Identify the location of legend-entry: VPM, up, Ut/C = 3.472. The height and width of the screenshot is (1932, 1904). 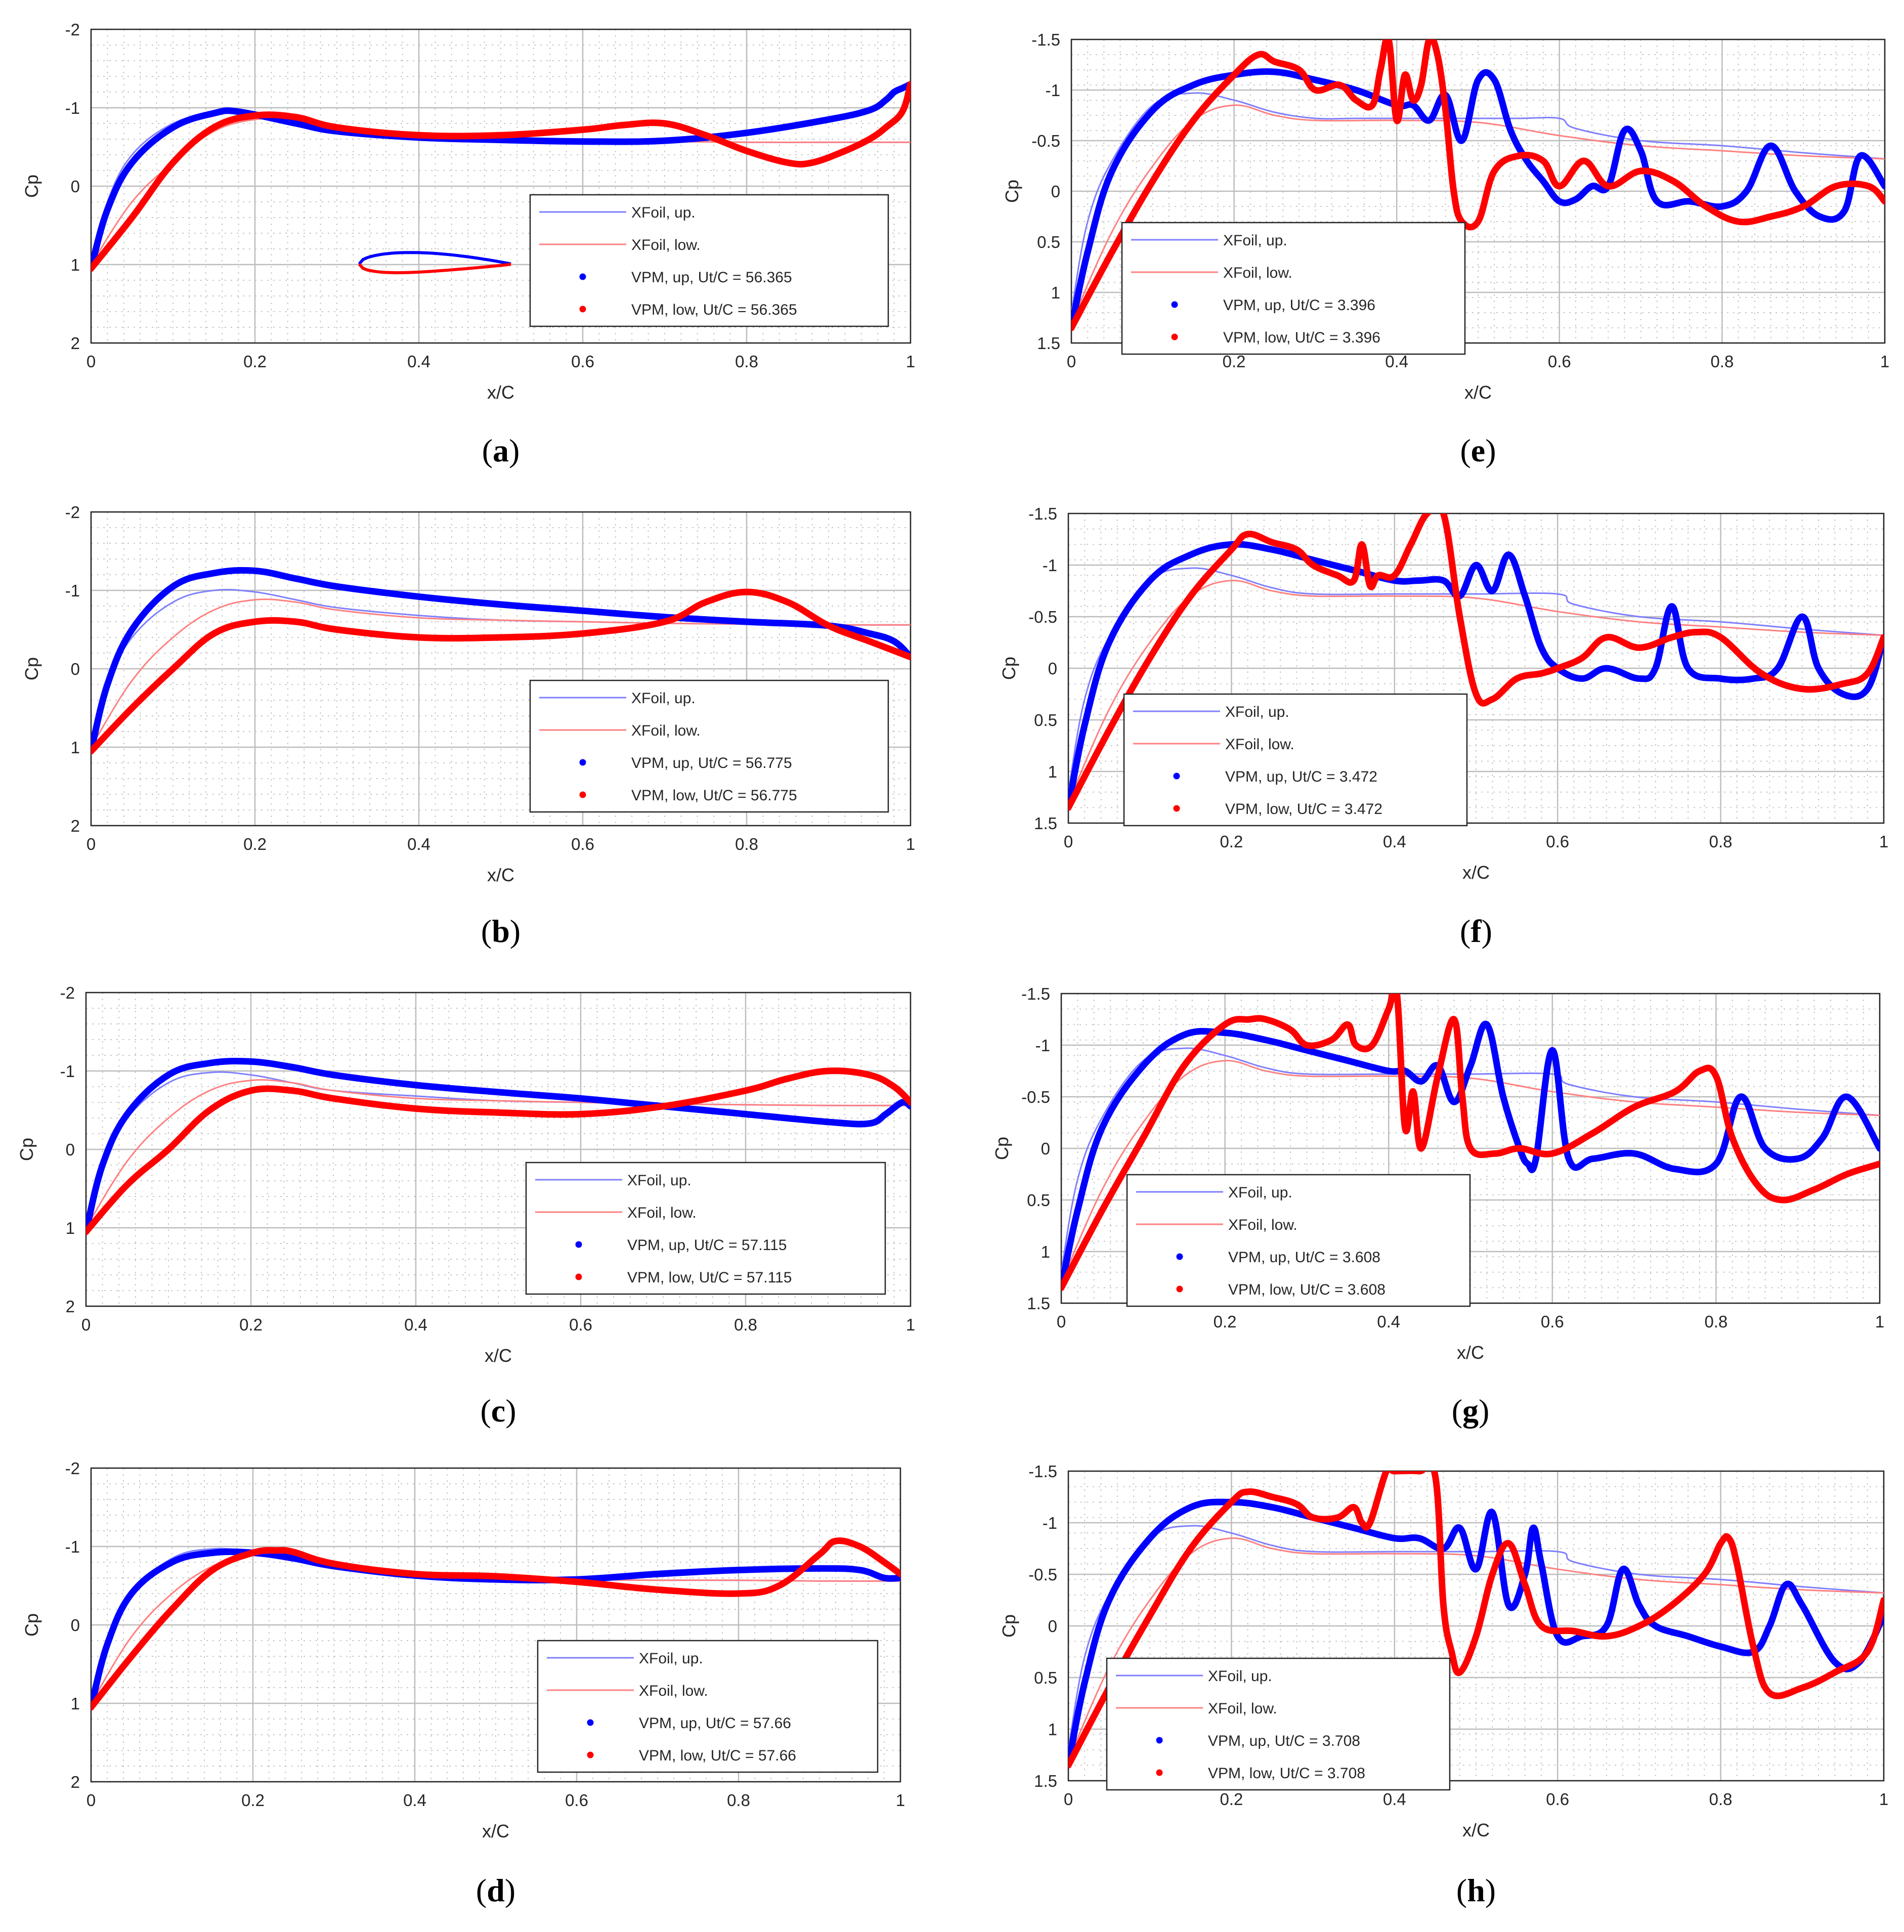
(1301, 776).